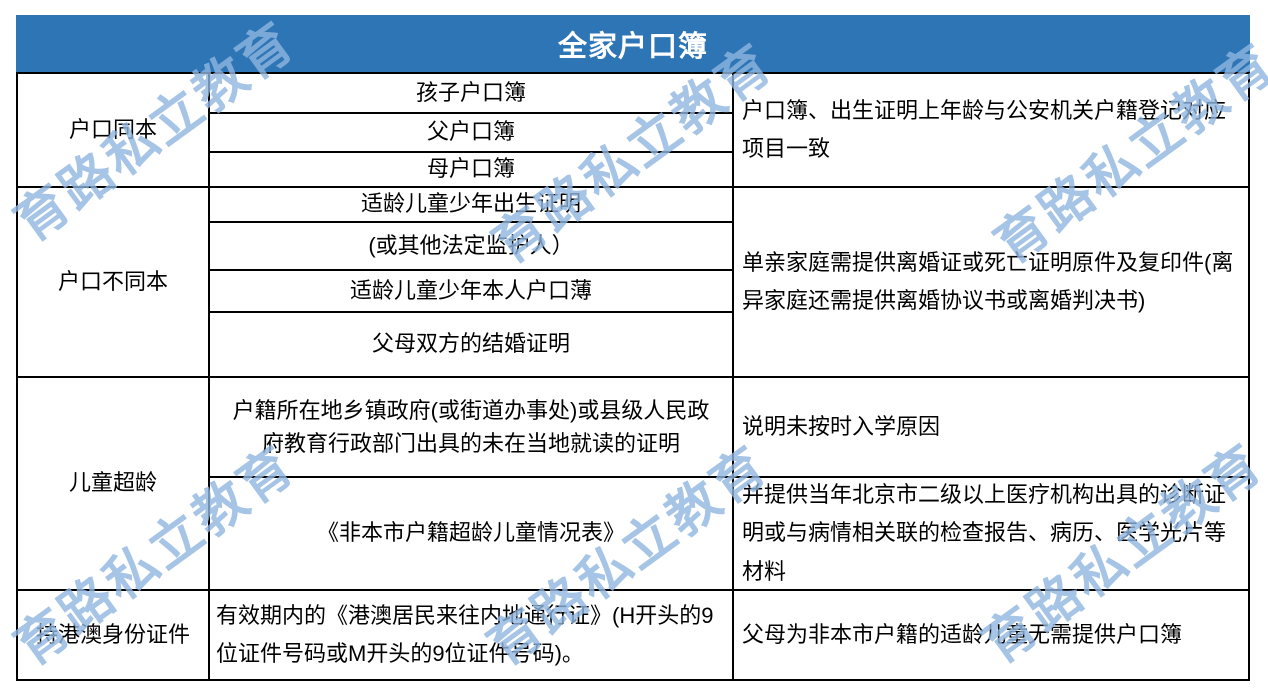 The image size is (1268, 694). What do you see at coordinates (471, 132) in the screenshot?
I see `item-cell-father-hukou: 父户口簿` at bounding box center [471, 132].